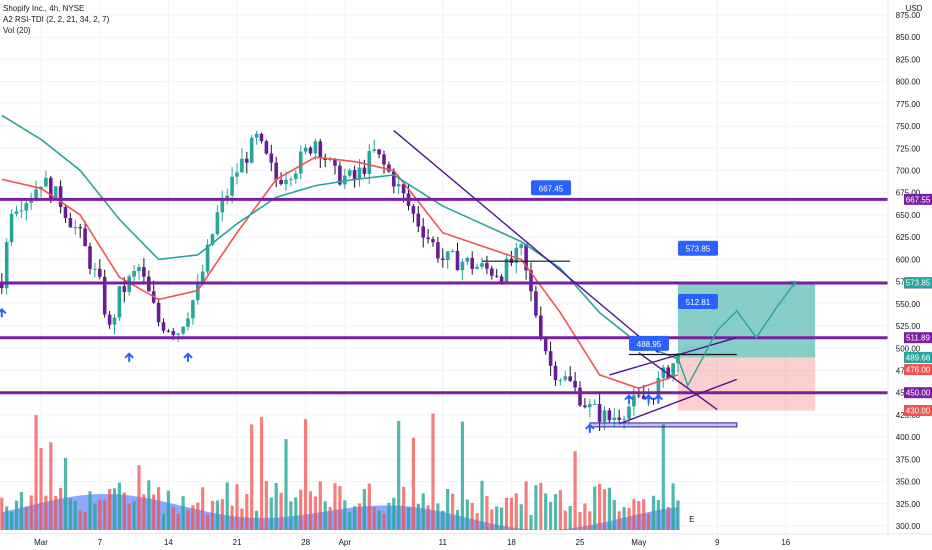 The image size is (932, 550). What do you see at coordinates (100, 542) in the screenshot?
I see `time-tick-label: 7` at bounding box center [100, 542].